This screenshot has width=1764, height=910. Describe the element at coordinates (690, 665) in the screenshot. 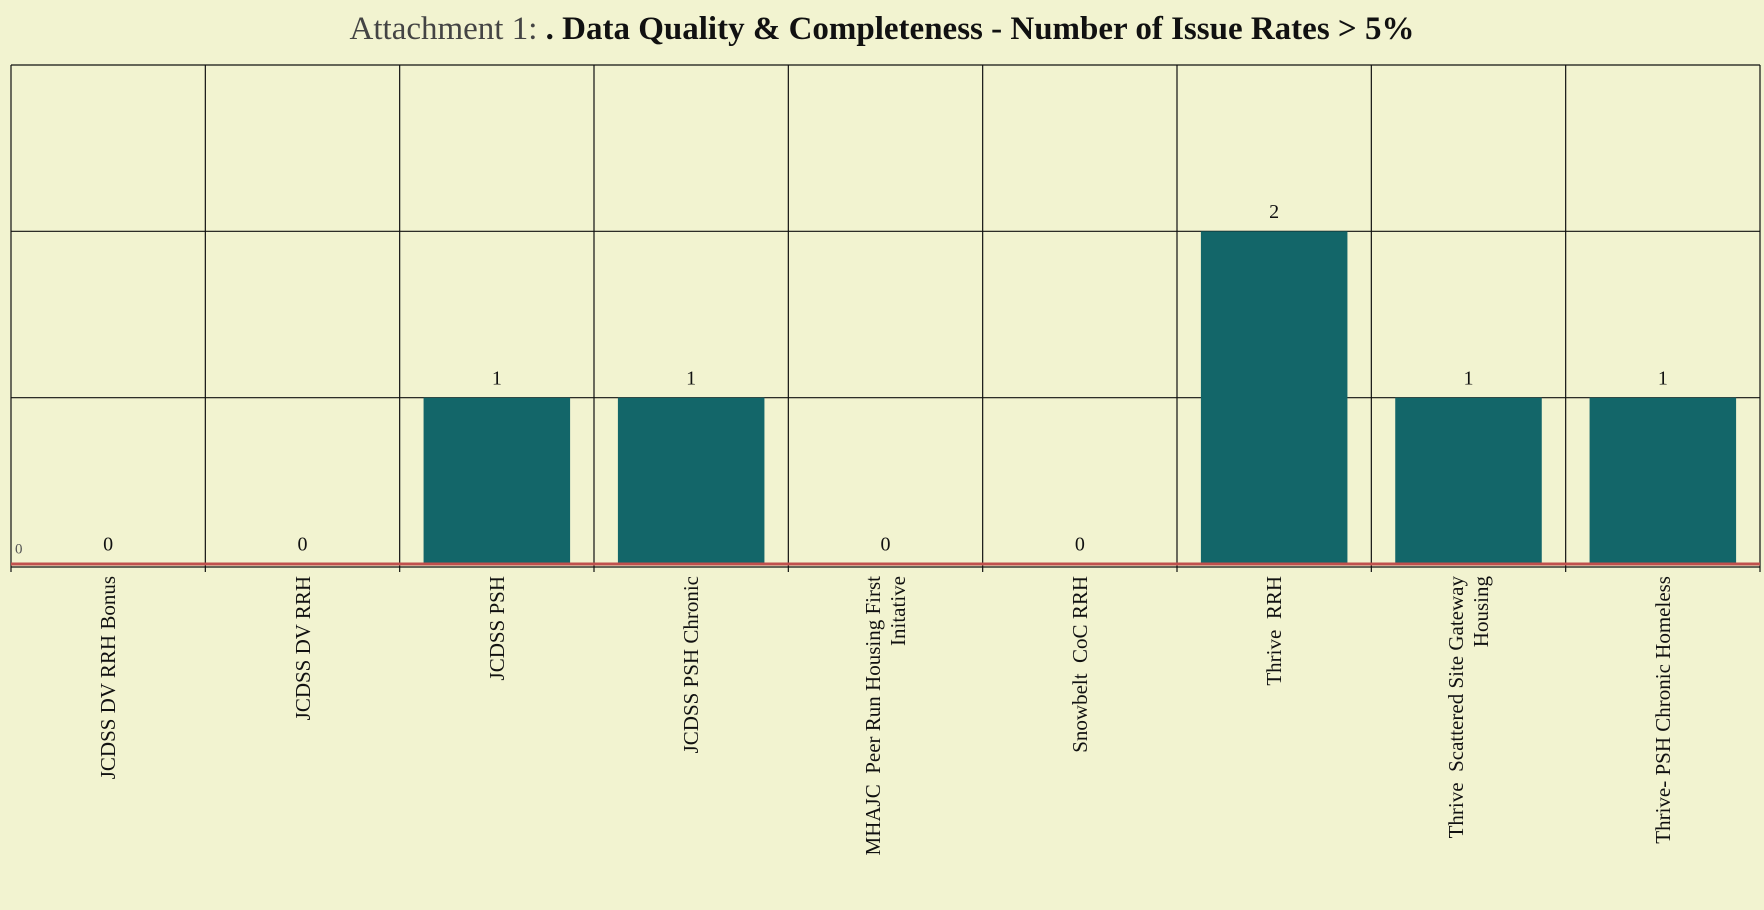

I see `x-tick-label: JCDSS PSH Chronic` at that location.